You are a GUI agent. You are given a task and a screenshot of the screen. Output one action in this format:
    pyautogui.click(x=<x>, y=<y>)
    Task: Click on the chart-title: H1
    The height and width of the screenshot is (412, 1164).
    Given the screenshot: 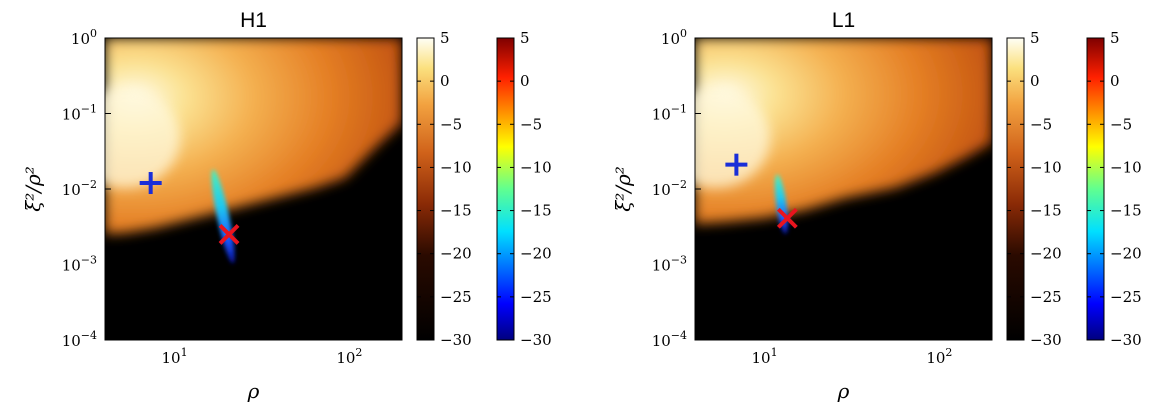 What is the action you would take?
    pyautogui.click(x=253, y=20)
    